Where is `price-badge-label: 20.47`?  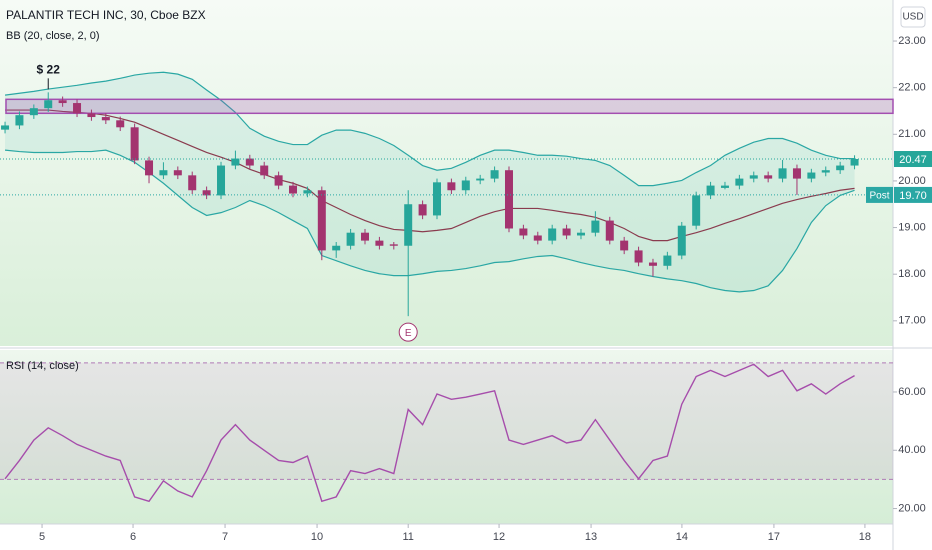
price-badge-label: 20.47 is located at coordinates (913, 160).